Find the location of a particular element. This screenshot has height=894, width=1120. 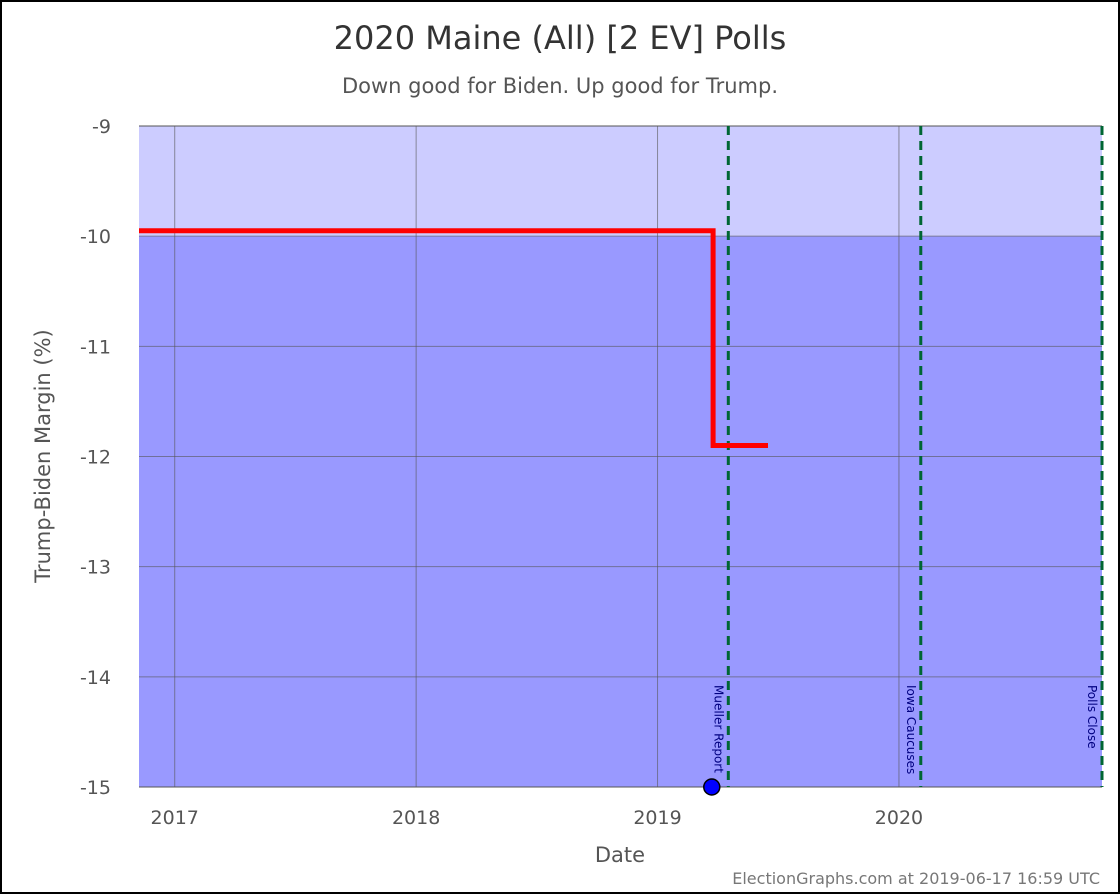

y-axis-ticks: -9 -10 -11 -12 -13 -14 -15 is located at coordinates (95, 457).